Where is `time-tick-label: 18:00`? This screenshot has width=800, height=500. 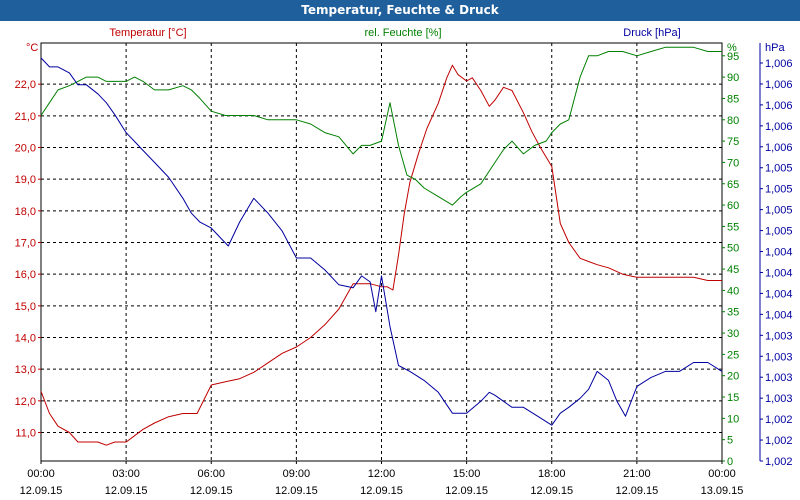 time-tick-label: 18:00 is located at coordinates (552, 474).